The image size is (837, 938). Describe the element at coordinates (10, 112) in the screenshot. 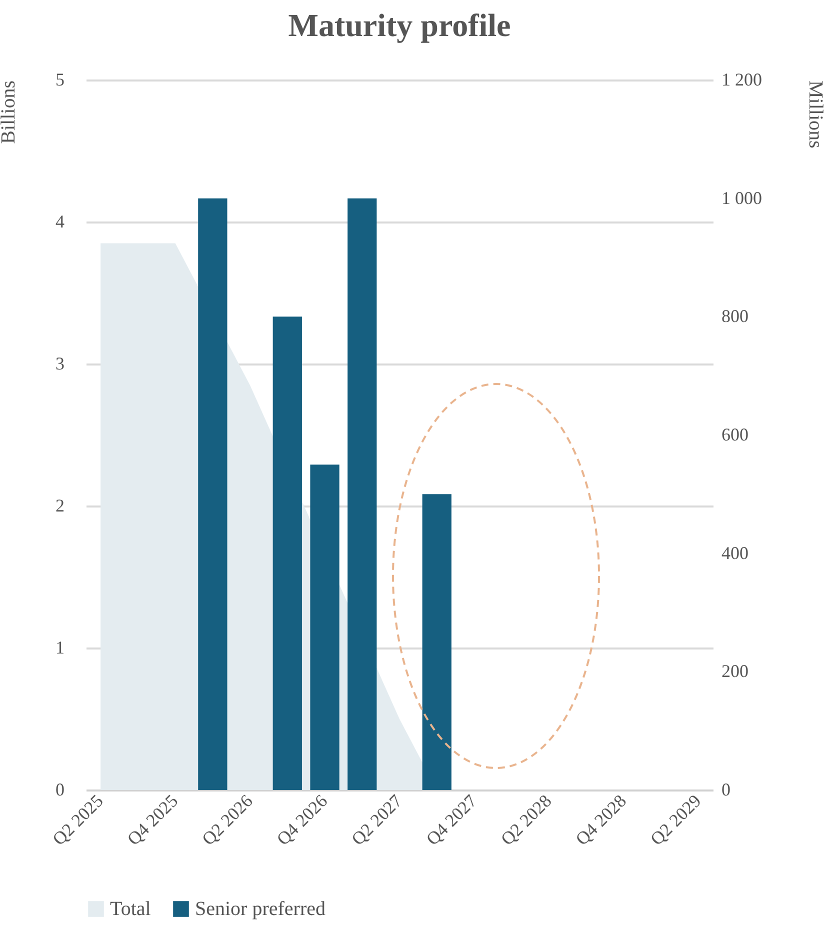

I see `y-axis-title: Billions` at that location.